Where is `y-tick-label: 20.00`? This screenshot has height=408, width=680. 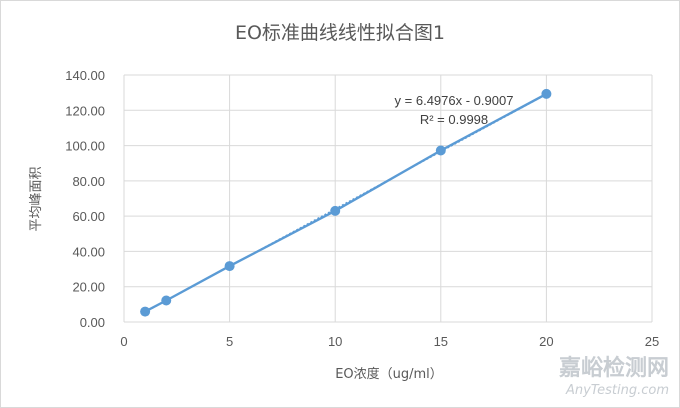 y-tick-label: 20.00 is located at coordinates (88, 287).